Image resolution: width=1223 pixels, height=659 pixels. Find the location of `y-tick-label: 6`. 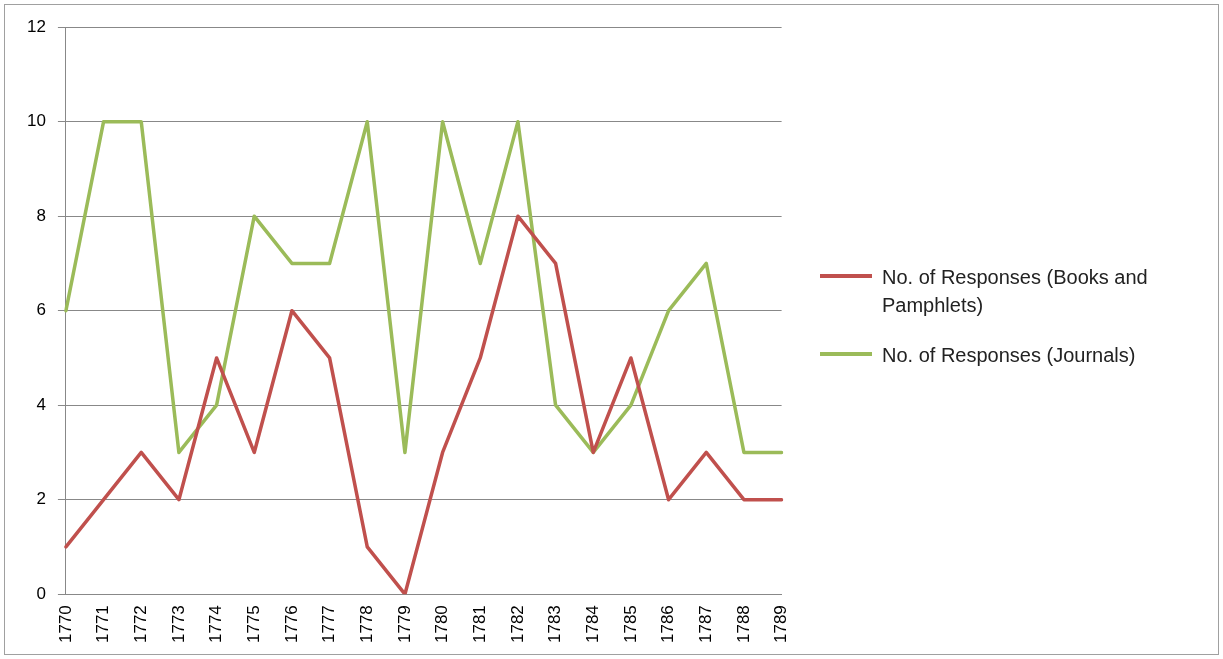

y-tick-label: 6 is located at coordinates (41, 310).